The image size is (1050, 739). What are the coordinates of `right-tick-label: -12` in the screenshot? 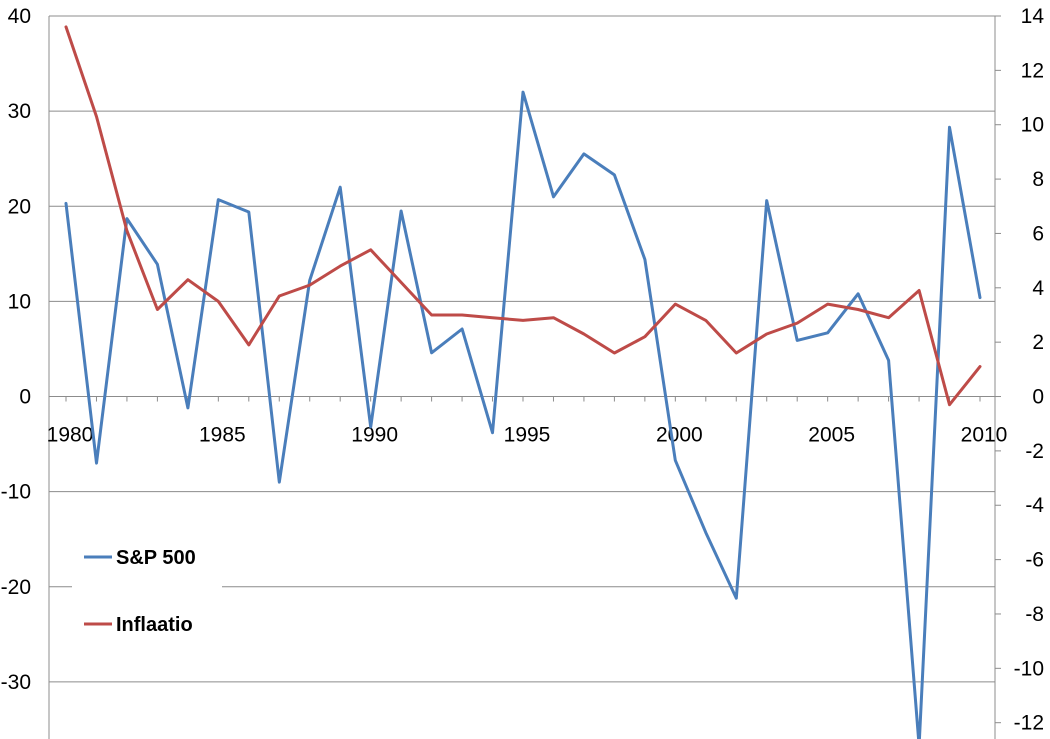 It's located at (1029, 723).